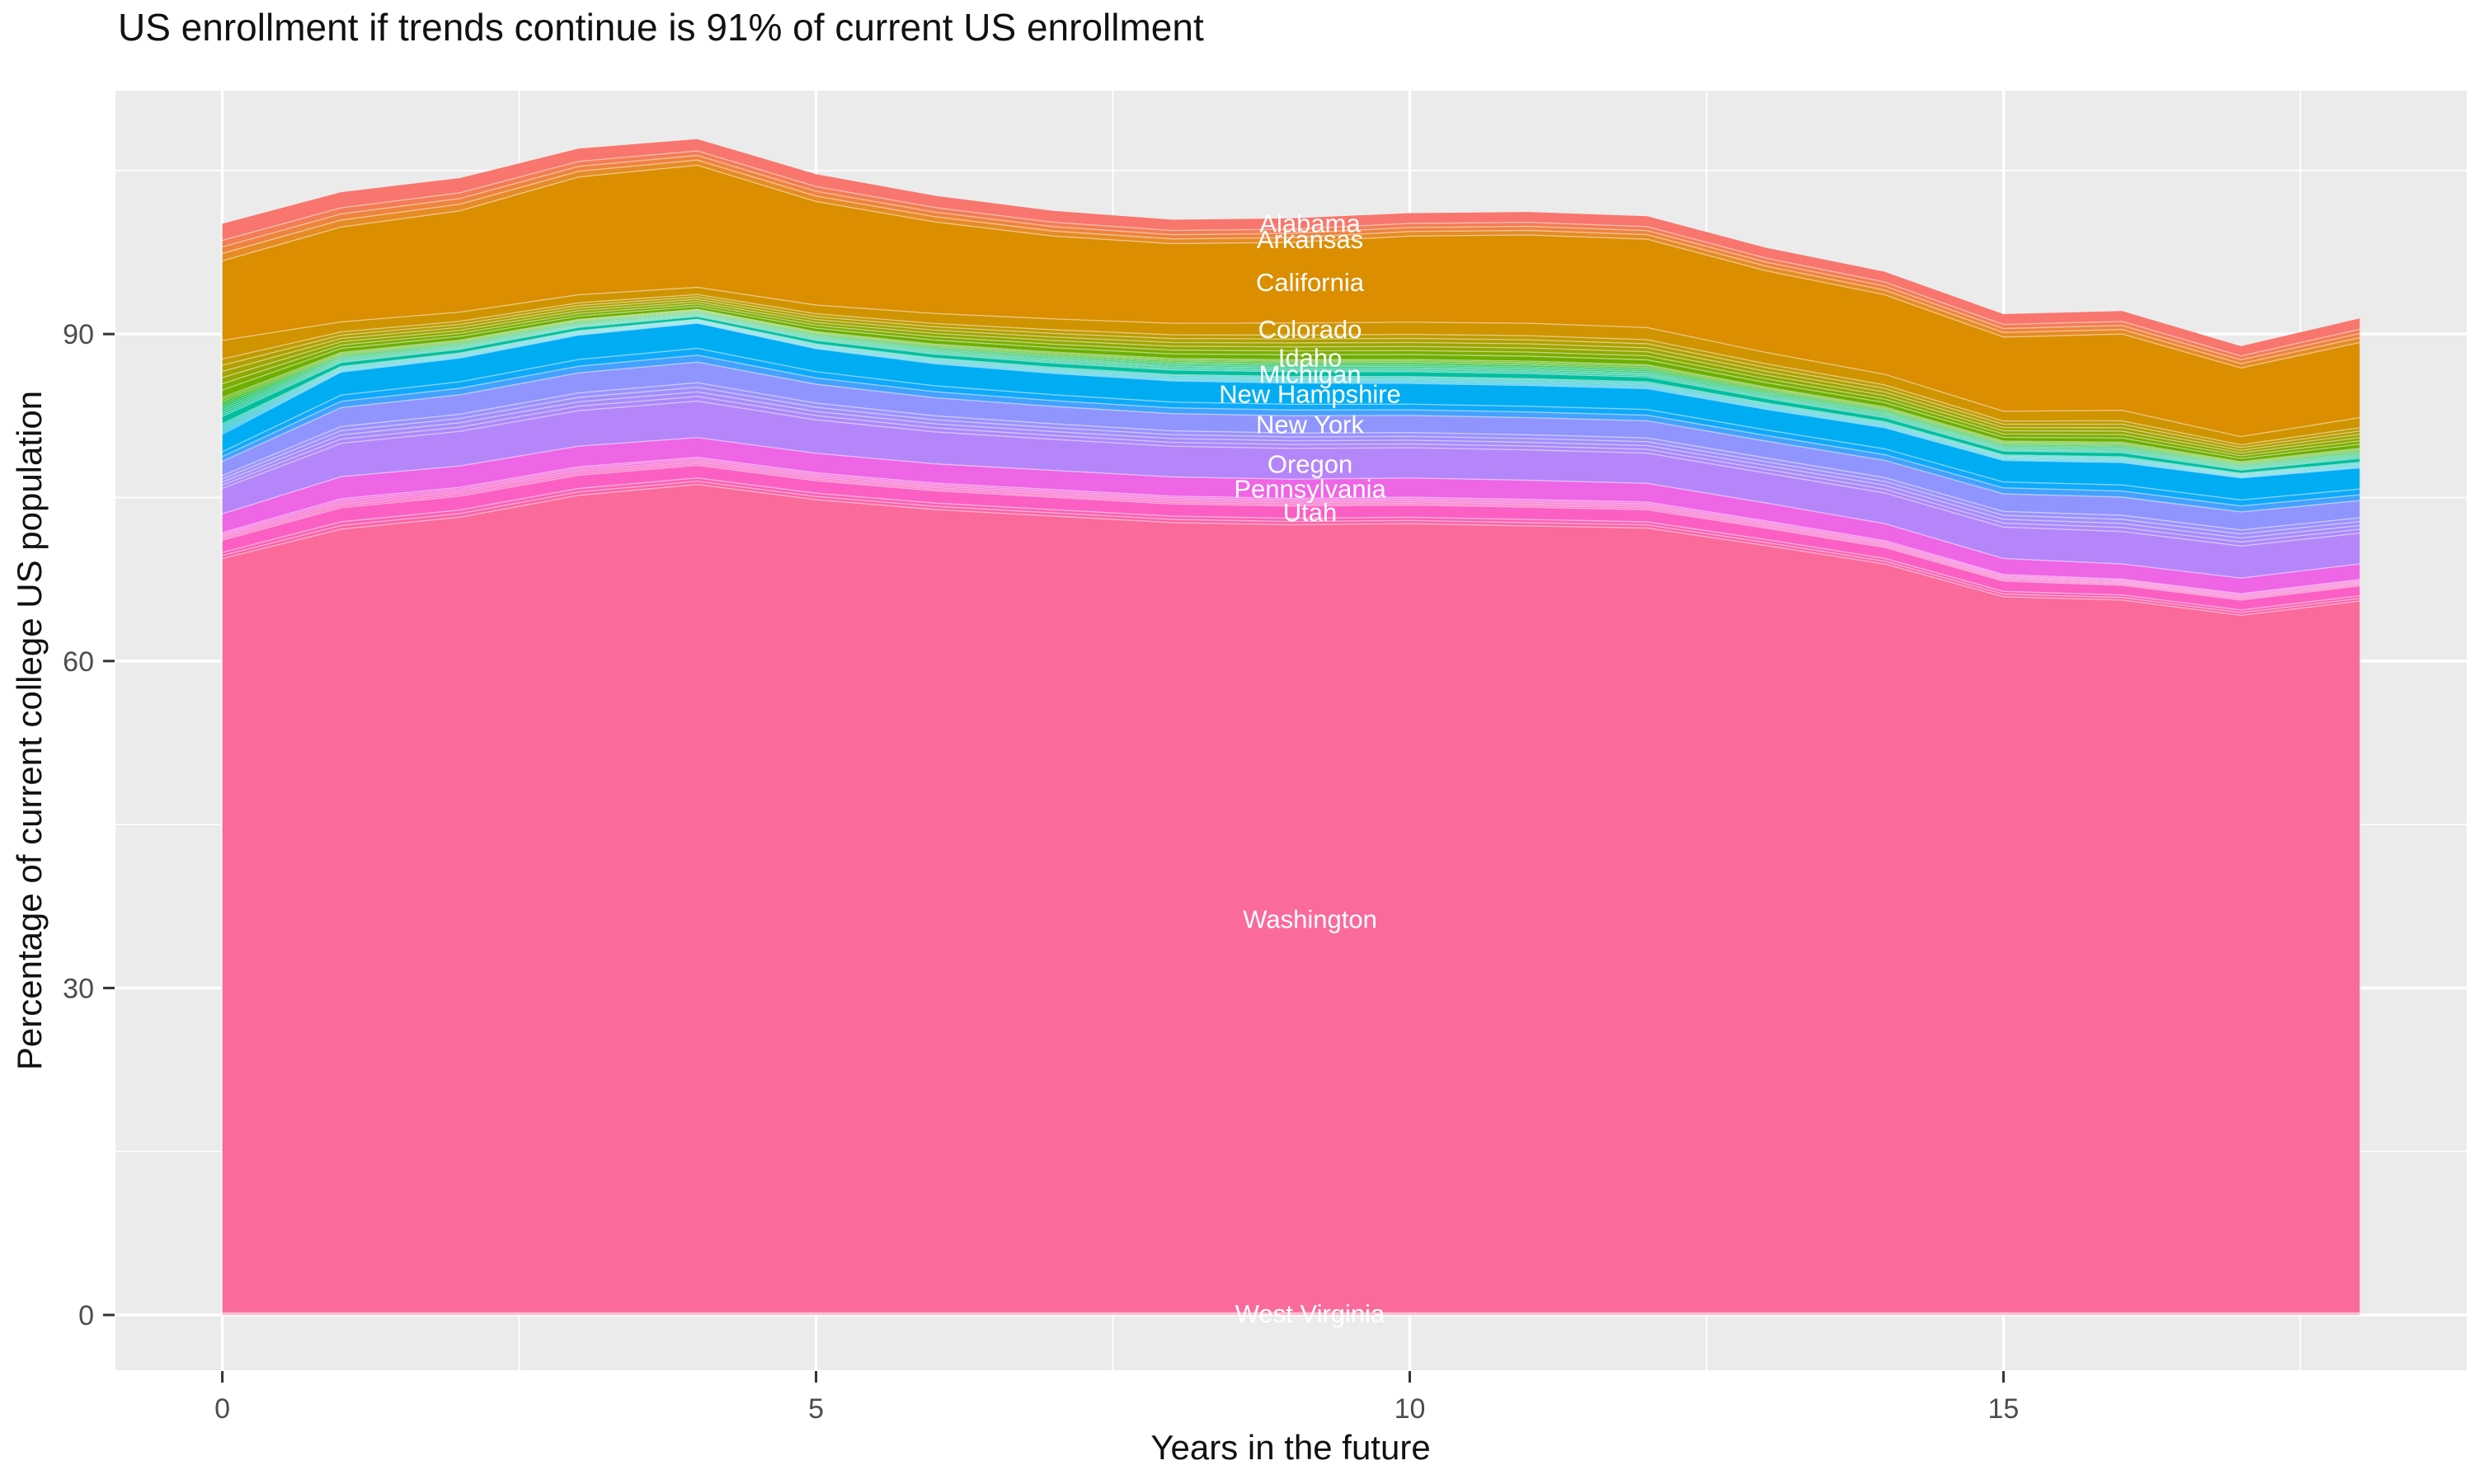 The height and width of the screenshot is (1484, 2474). I want to click on band-edge-michigan, so click(1291, 393).